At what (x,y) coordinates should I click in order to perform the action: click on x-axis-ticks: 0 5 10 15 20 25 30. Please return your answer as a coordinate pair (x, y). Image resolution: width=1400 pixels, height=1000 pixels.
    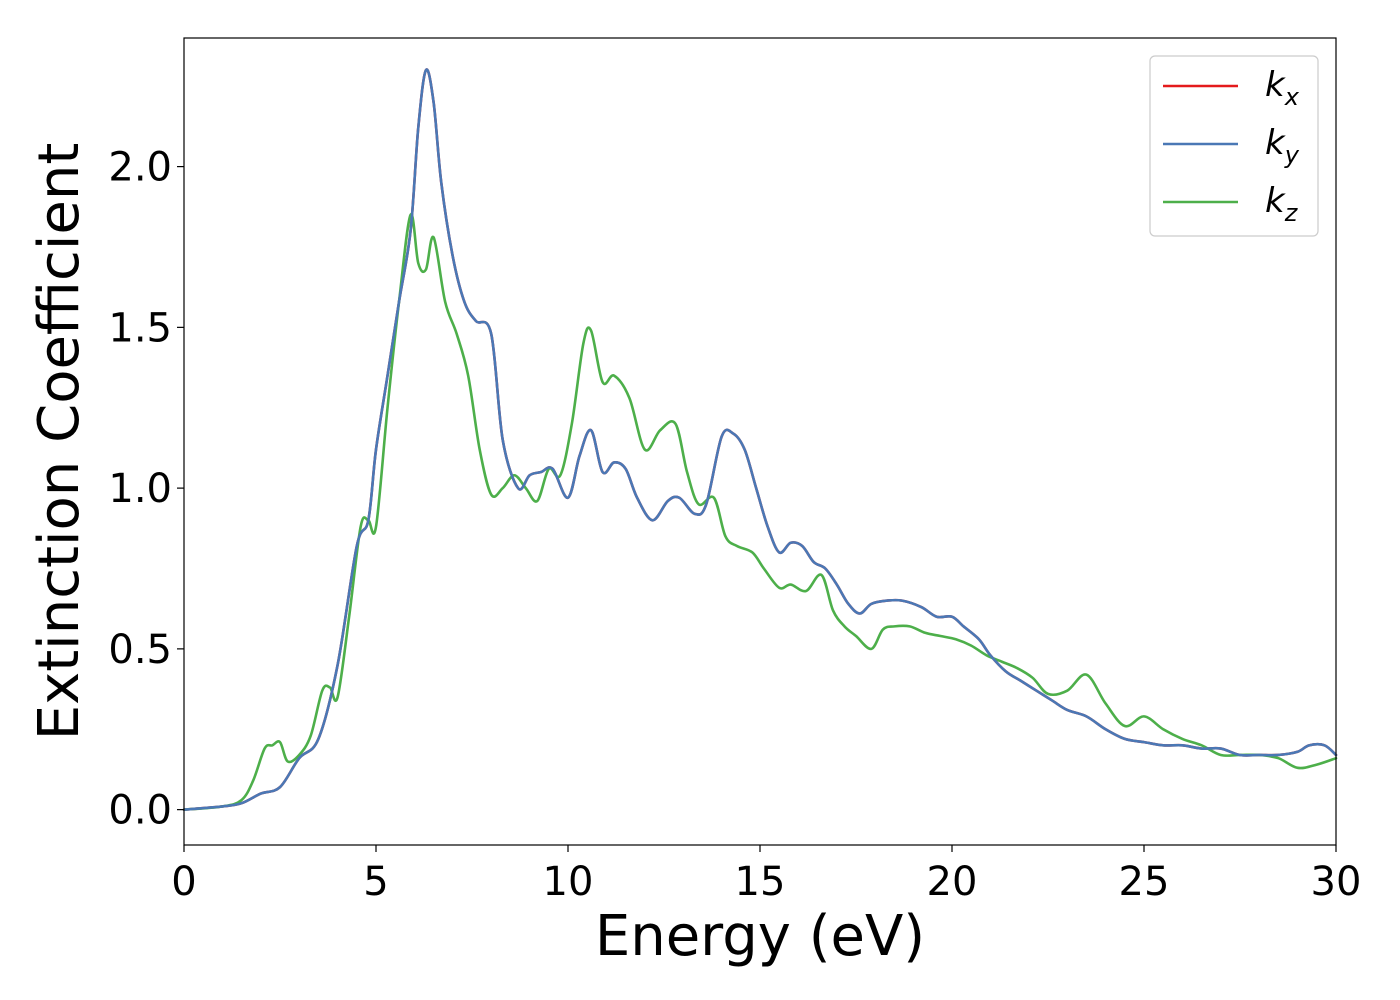
    Looking at the image, I should click on (766, 875).